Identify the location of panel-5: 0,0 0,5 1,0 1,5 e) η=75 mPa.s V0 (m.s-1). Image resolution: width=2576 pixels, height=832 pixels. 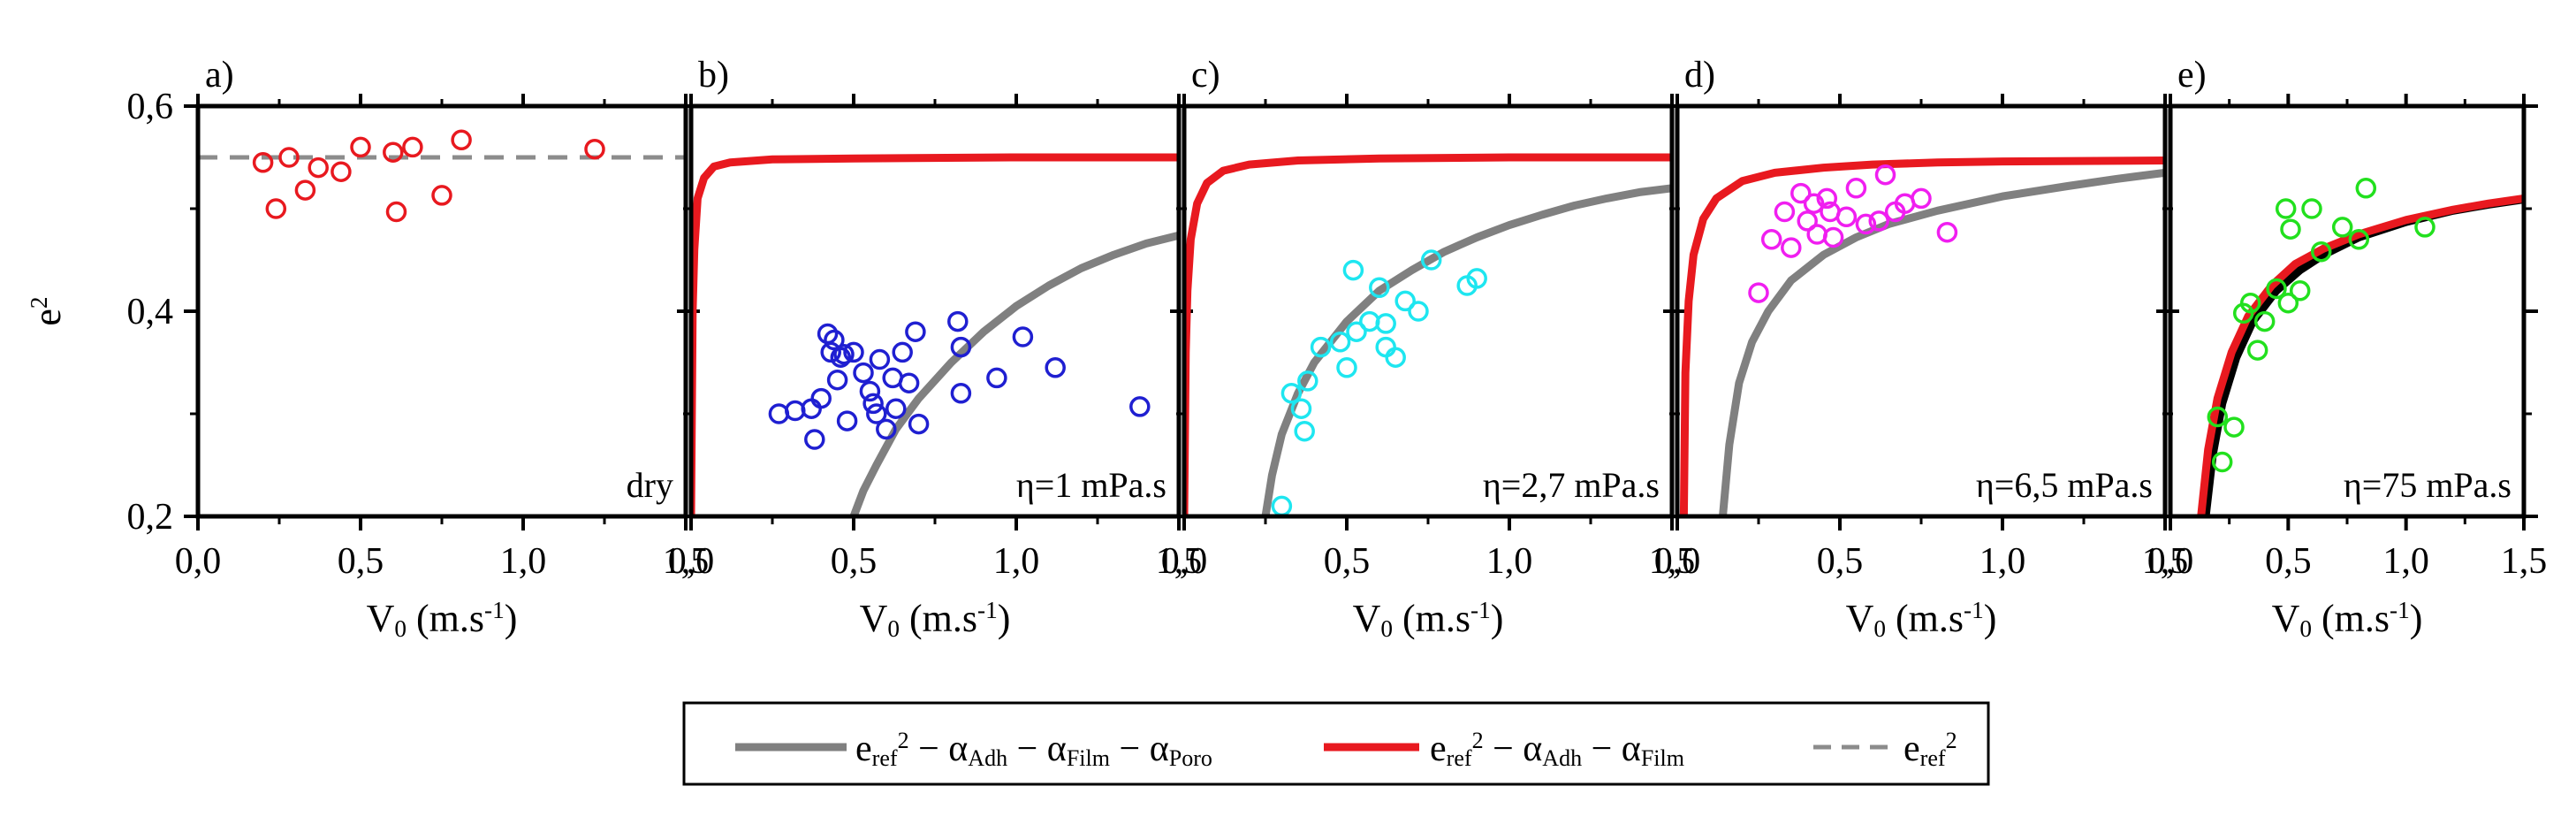
(2347, 348).